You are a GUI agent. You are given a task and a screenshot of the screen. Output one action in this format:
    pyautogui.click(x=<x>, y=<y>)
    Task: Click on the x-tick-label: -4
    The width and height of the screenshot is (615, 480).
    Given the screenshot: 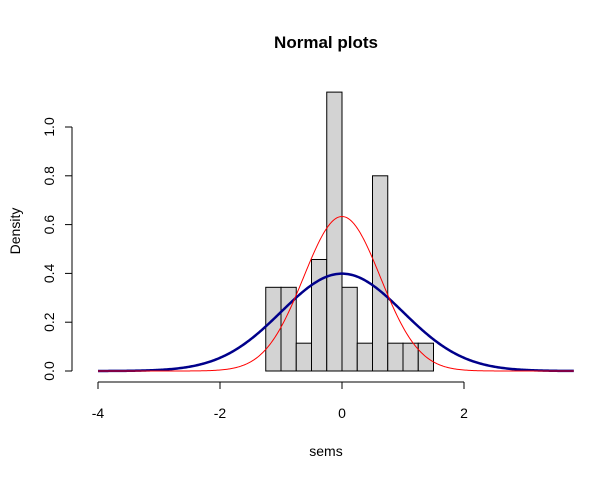 What is the action you would take?
    pyautogui.click(x=98, y=413)
    